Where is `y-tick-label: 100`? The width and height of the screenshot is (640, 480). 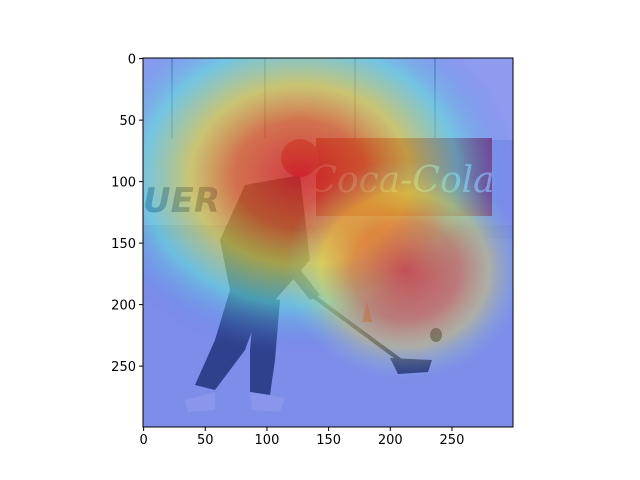
y-tick-label: 100 is located at coordinates (123, 183).